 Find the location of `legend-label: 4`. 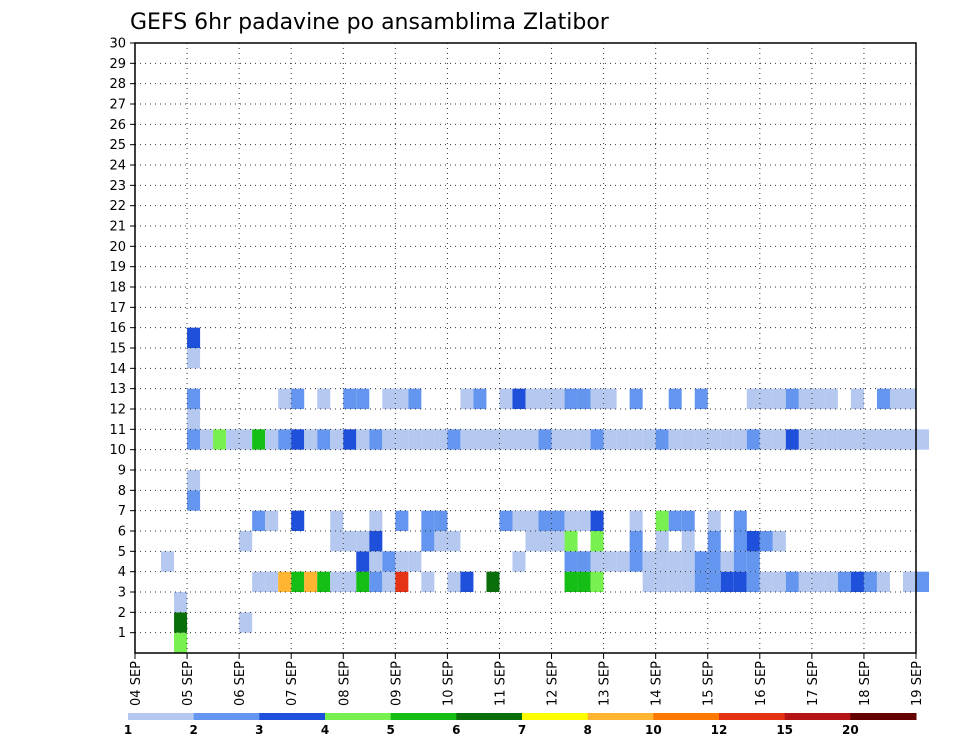

legend-label: 4 is located at coordinates (325, 730).